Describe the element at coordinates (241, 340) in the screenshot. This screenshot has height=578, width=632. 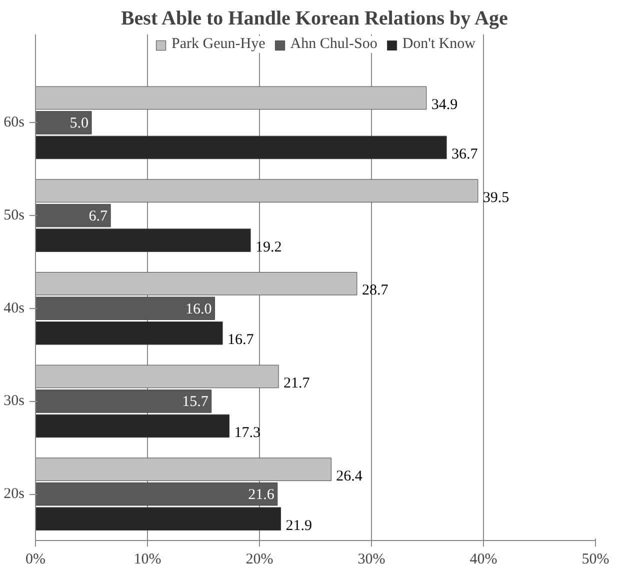
I see `data-label: 16.7` at that location.